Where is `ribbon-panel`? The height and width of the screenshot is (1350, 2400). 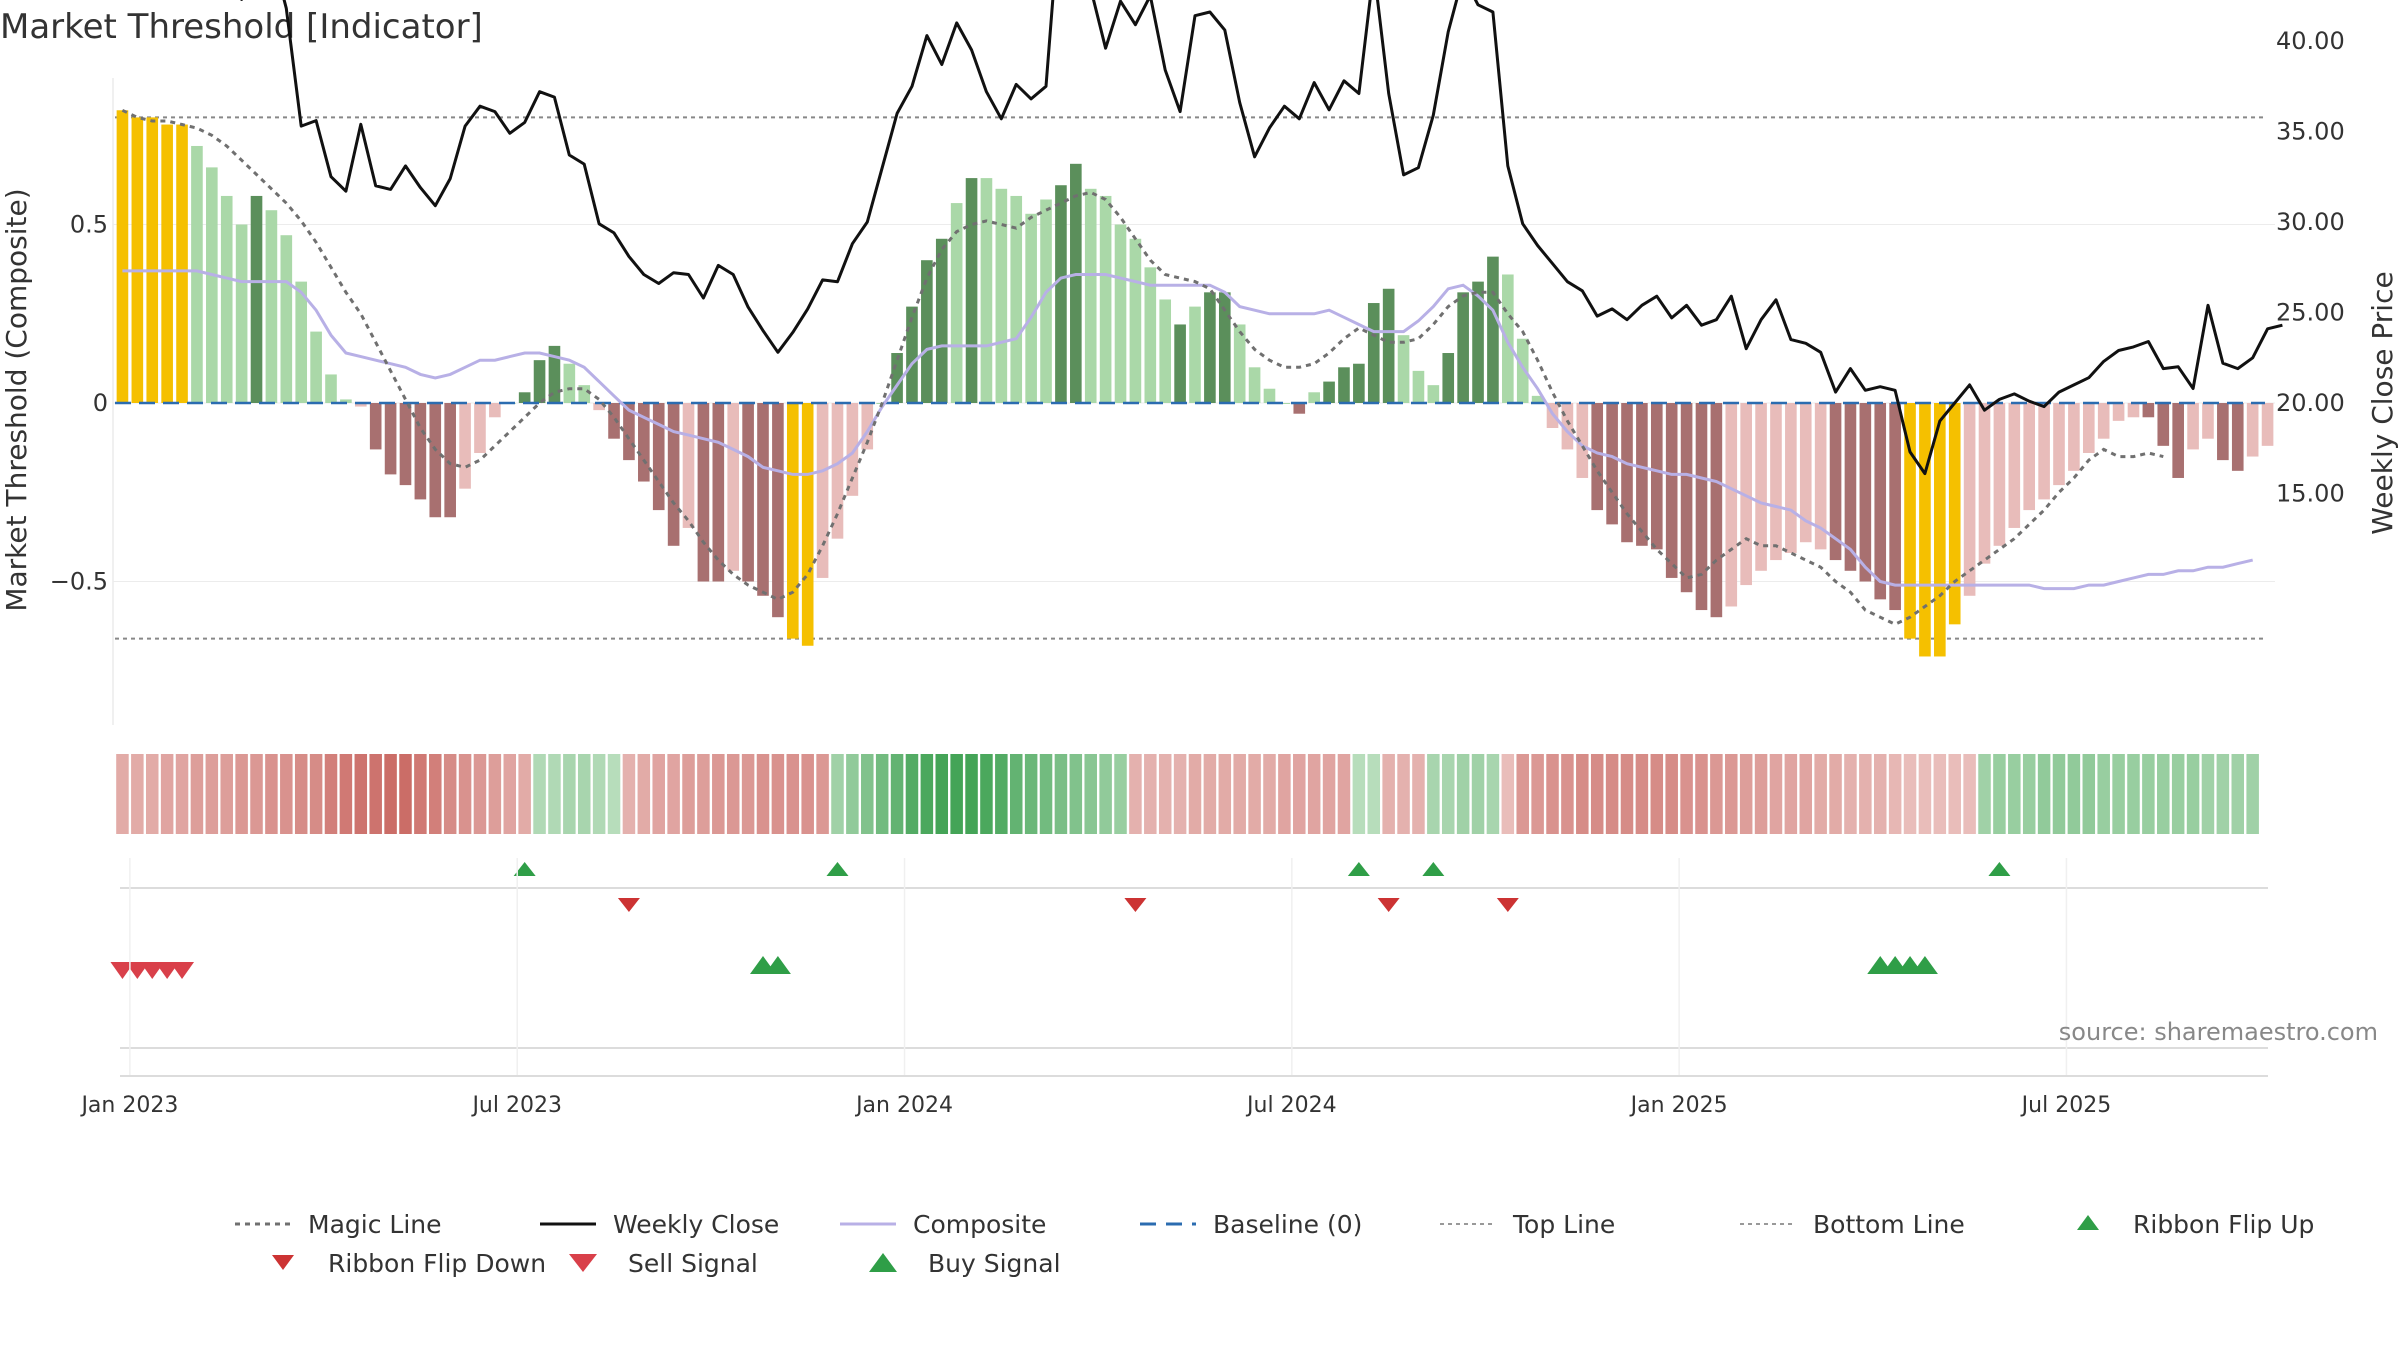
ribbon-panel is located at coordinates (1187, 794).